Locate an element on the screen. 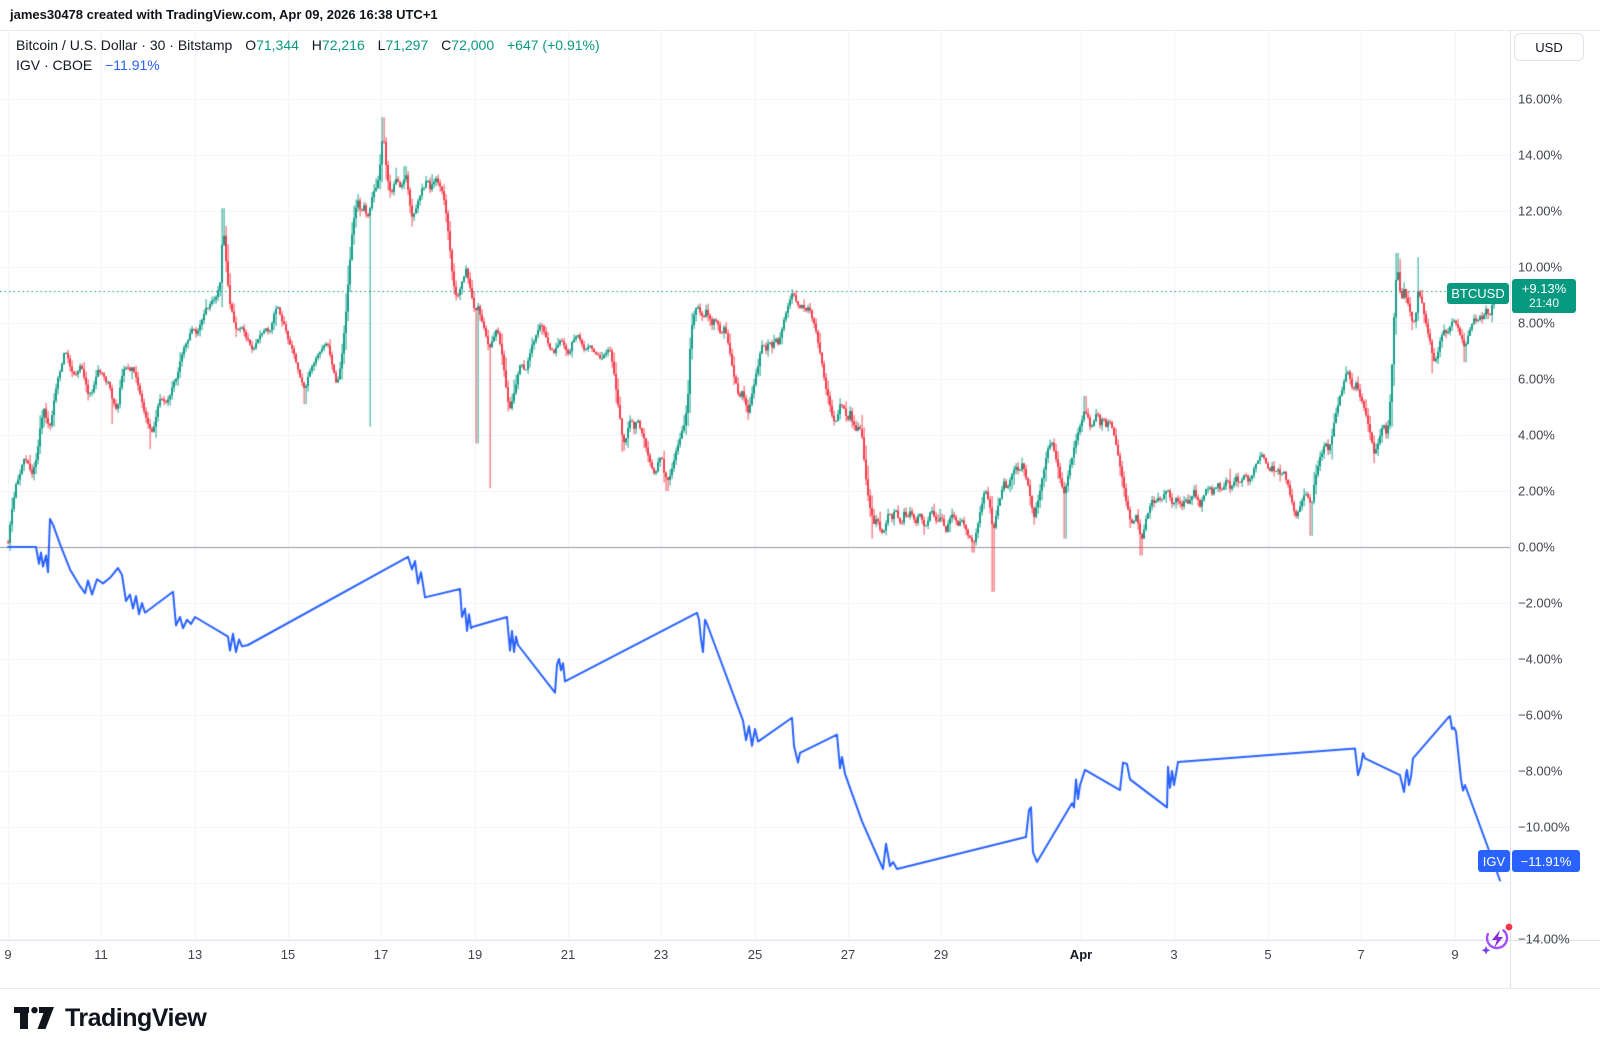 The width and height of the screenshot is (1600, 1053). igv-series-tag: IGV is located at coordinates (1494, 861).